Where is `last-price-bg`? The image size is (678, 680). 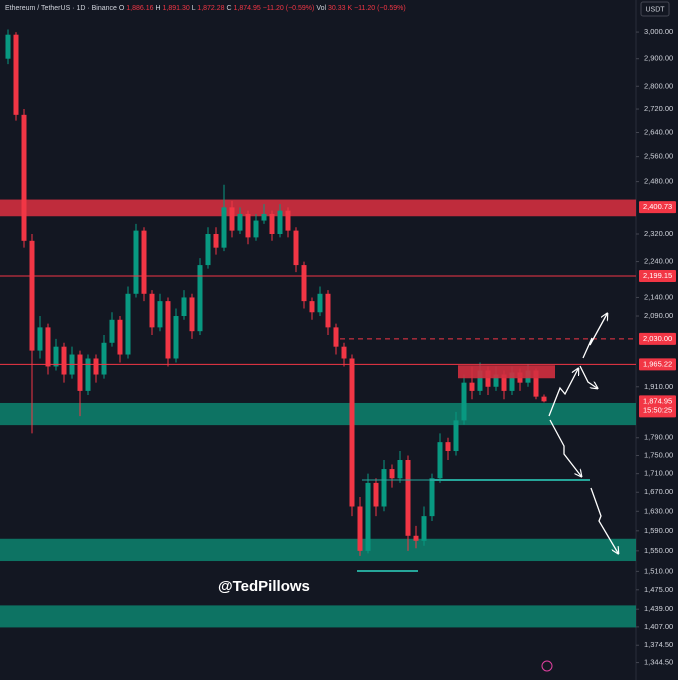 last-price-bg is located at coordinates (657, 406).